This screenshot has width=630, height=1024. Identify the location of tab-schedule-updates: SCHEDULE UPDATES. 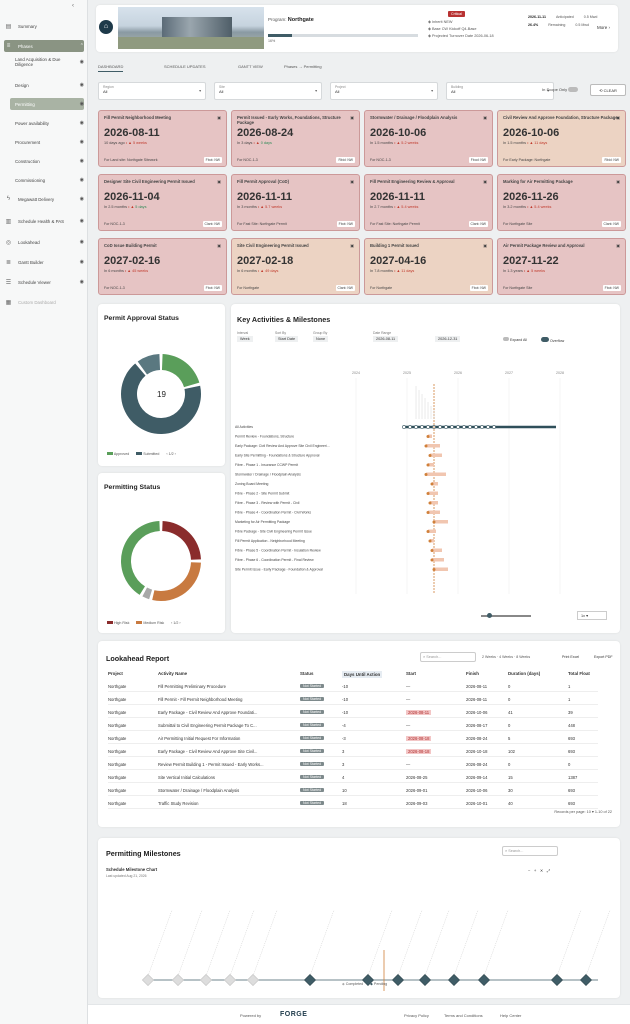
(185, 66).